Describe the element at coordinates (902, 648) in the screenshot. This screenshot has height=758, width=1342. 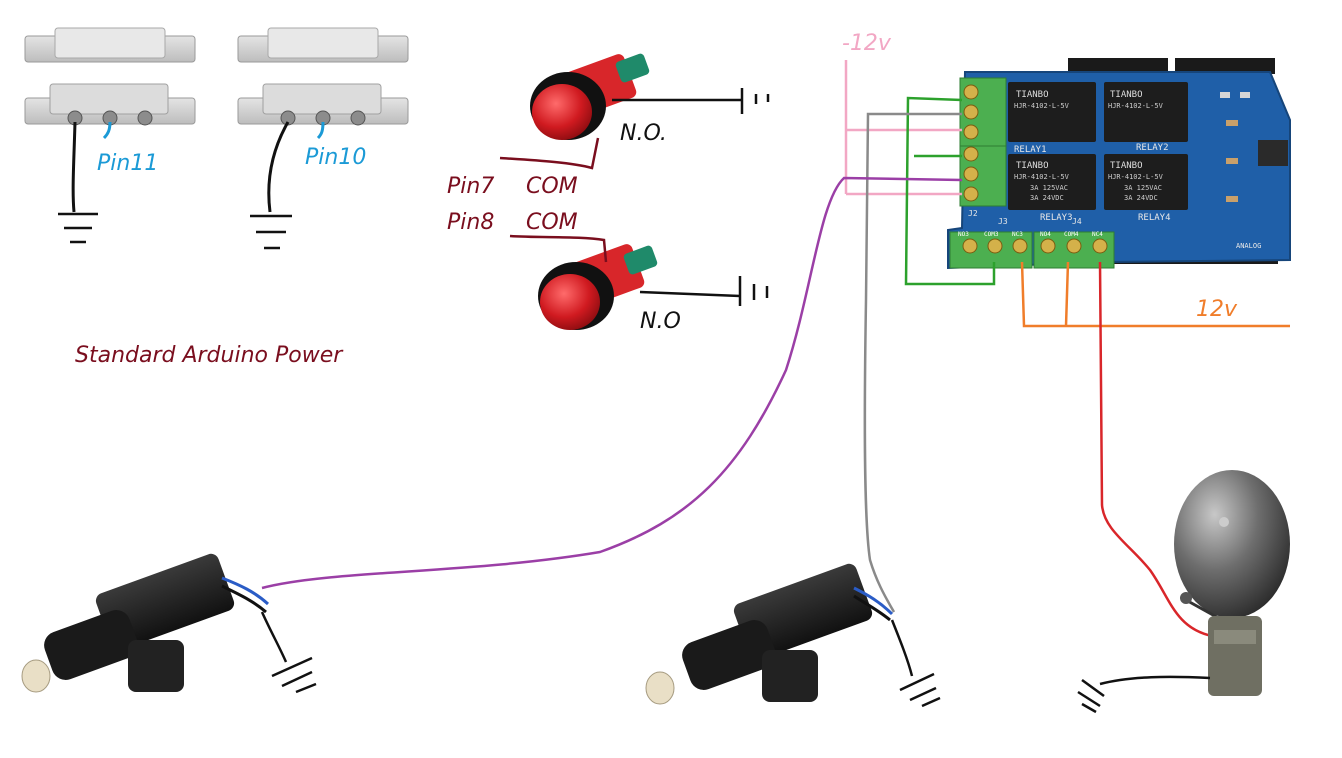
I see `actuator2-ground-wire` at that location.